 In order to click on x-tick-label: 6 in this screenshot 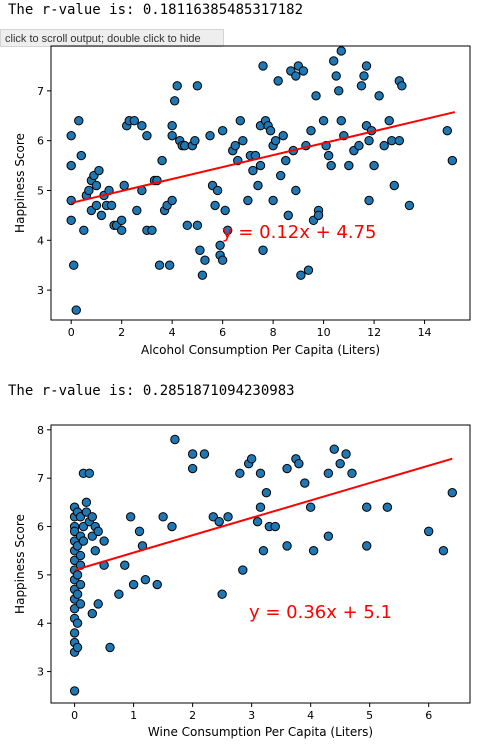, I will do `click(222, 332)`.